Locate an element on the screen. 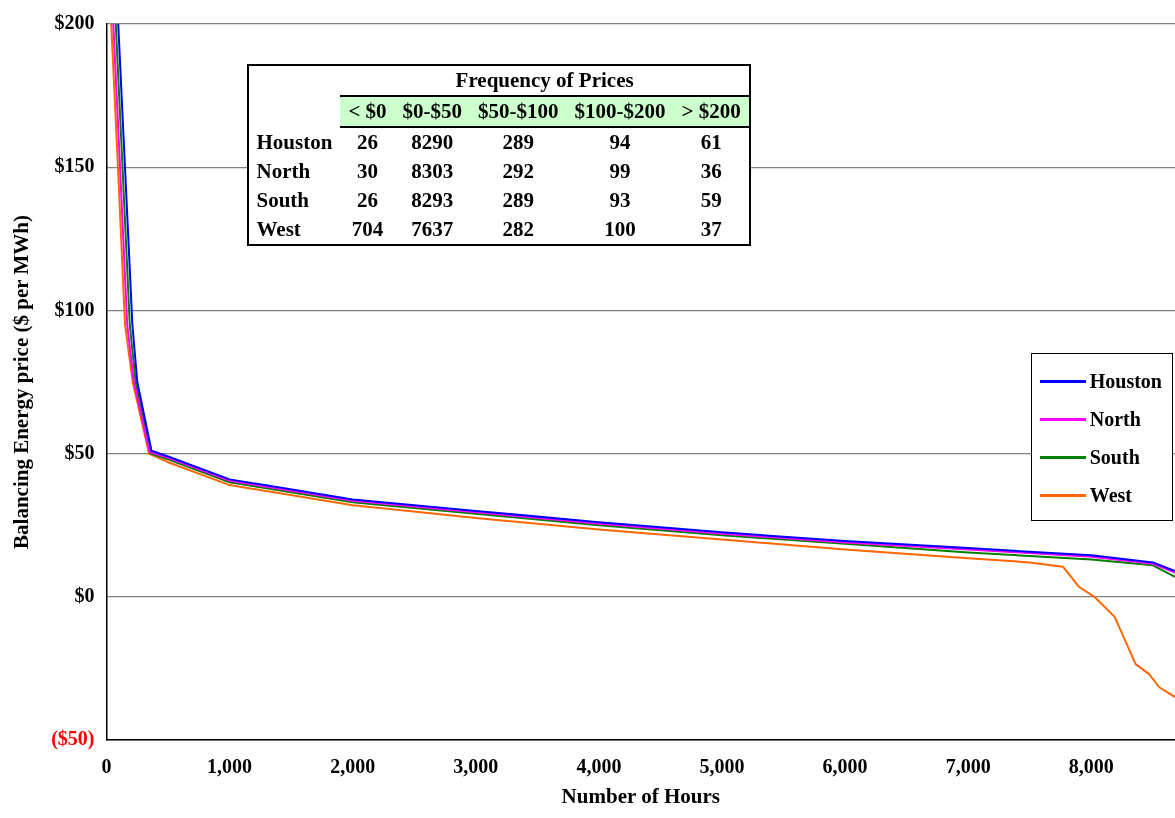 This screenshot has height=818, width=1175. x-axis-title: Number of Hours is located at coordinates (640, 795).